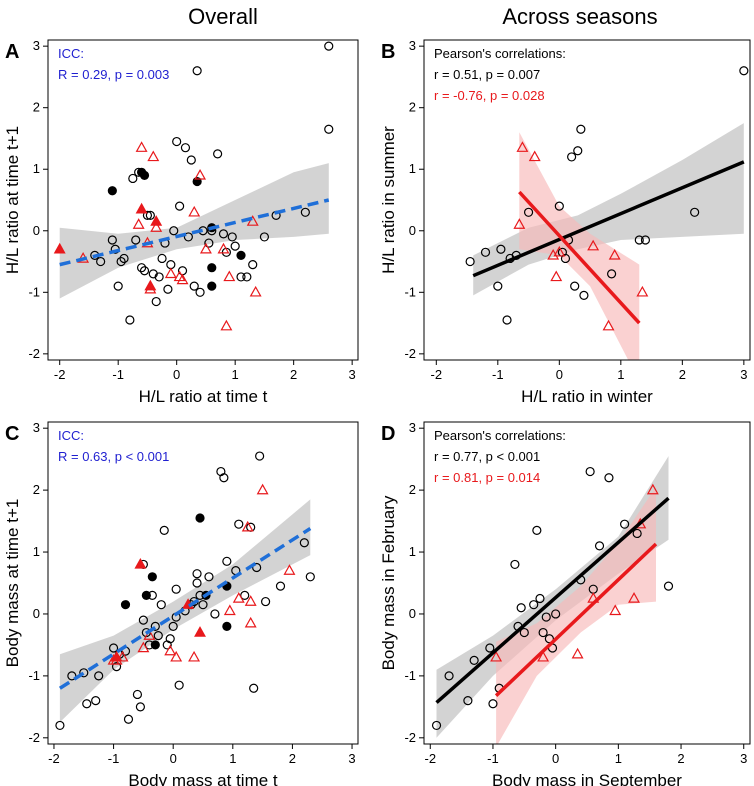  What do you see at coordinates (12, 200) in the screenshot?
I see `y-axis-label: H/L ratio at time t+1` at bounding box center [12, 200].